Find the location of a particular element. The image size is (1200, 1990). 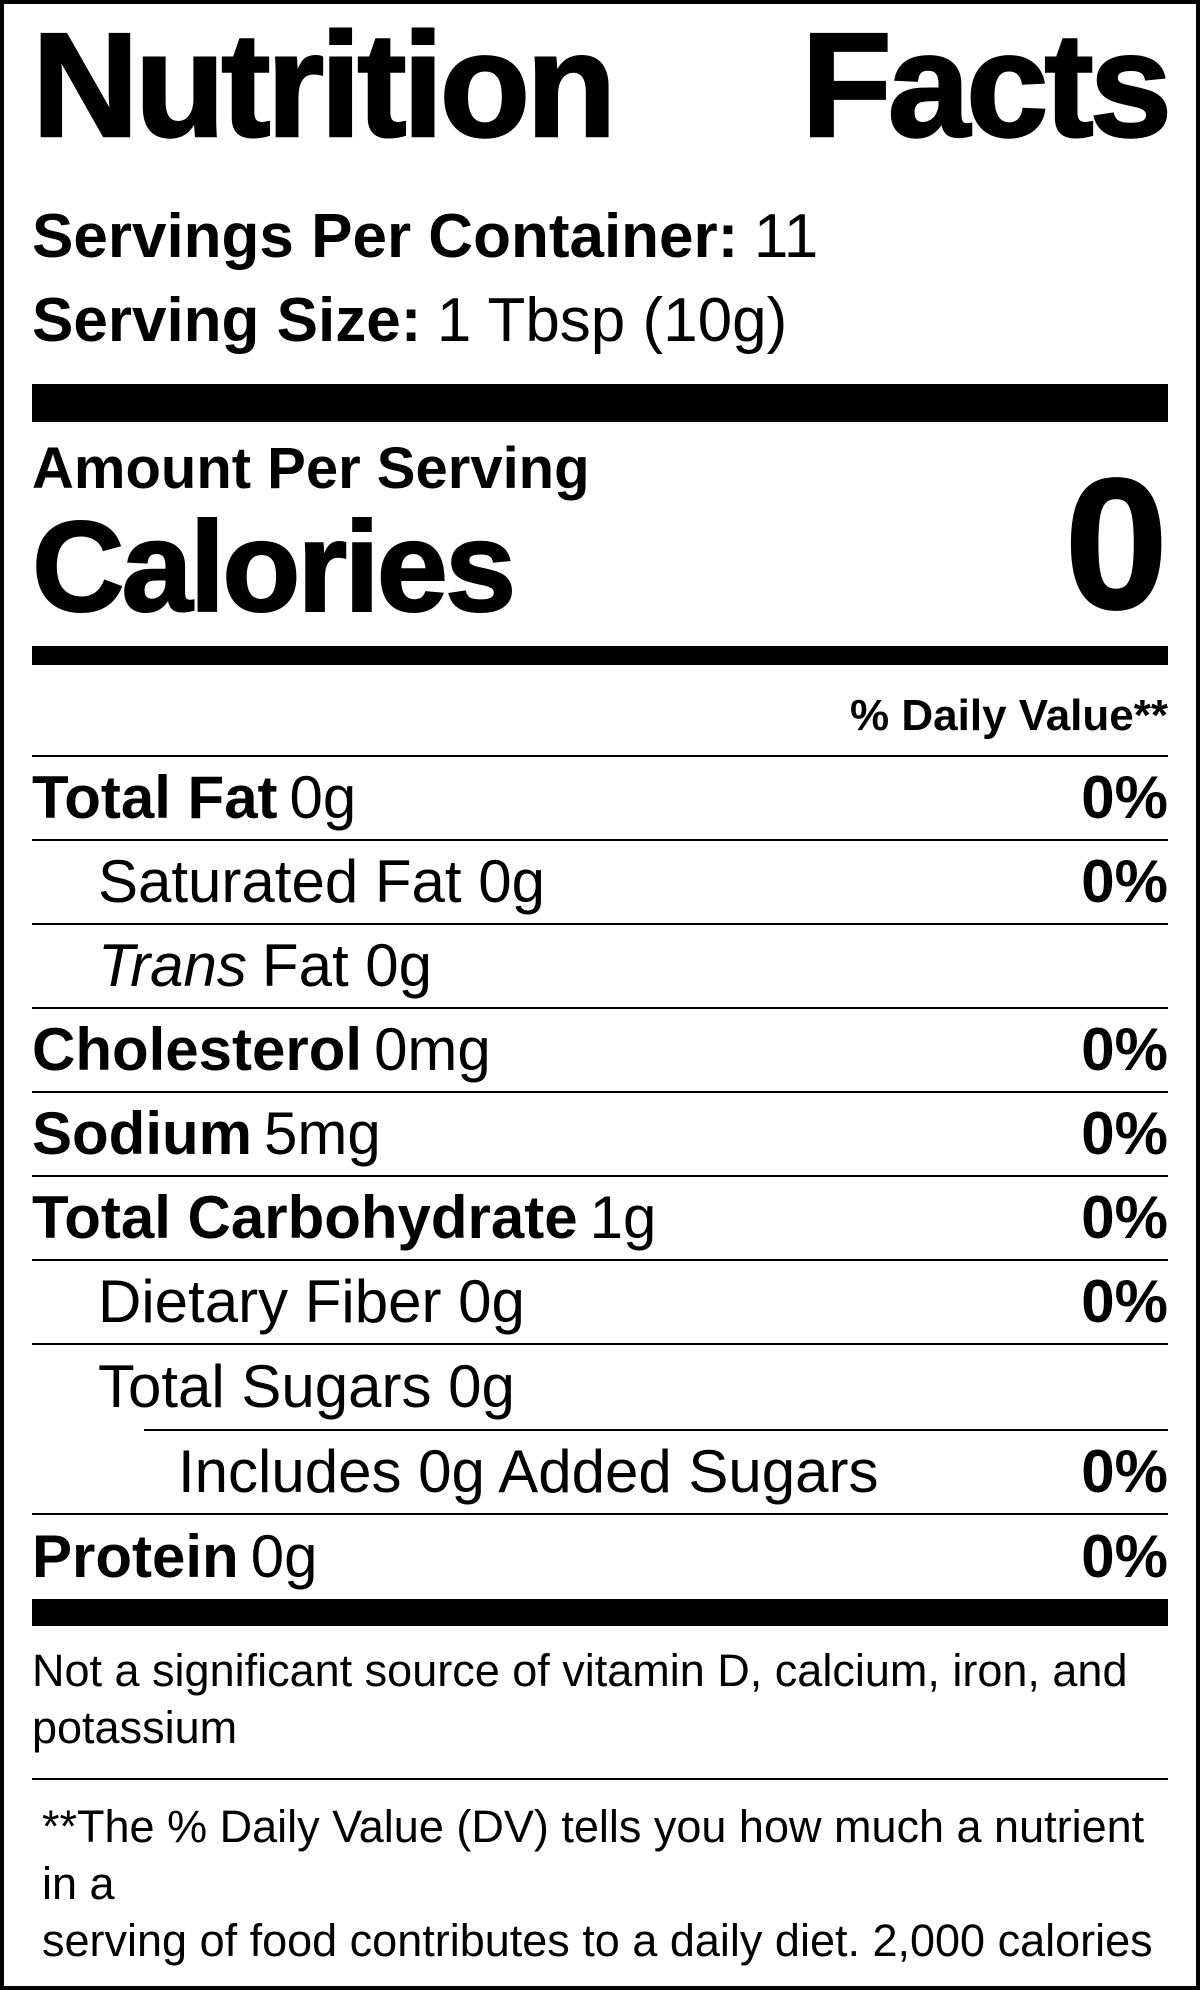

nutrient-name-rest: 0mg is located at coordinates (432, 1049).